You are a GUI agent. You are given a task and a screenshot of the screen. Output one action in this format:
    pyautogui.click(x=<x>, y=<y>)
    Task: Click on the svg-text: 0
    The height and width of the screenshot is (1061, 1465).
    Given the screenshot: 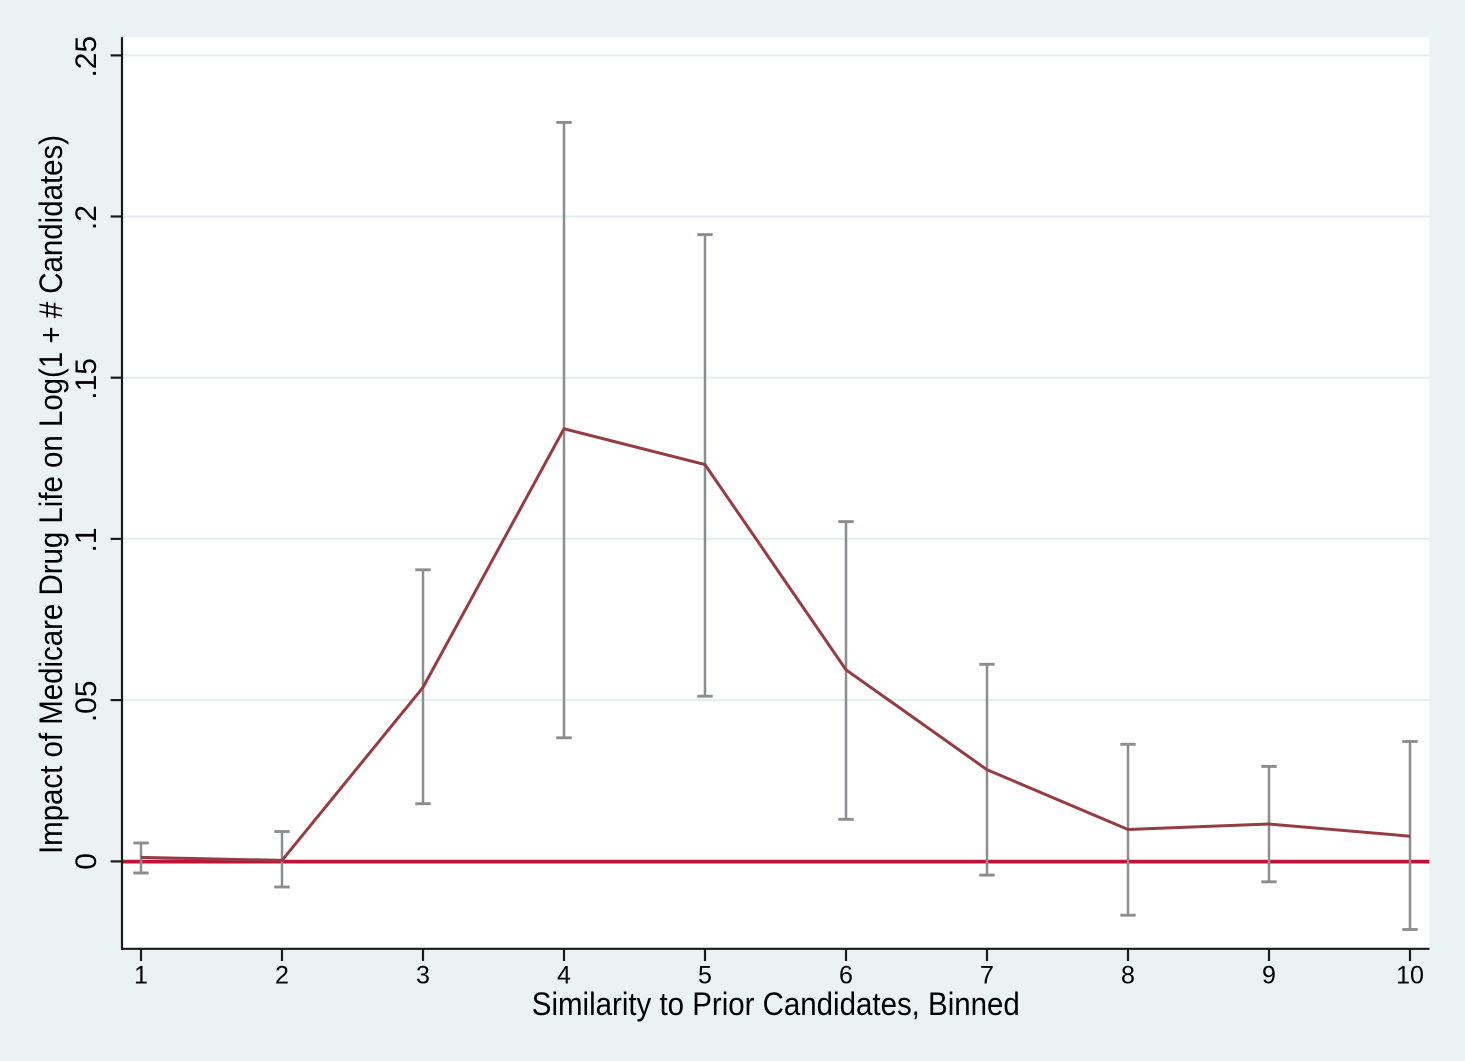 What is the action you would take?
    pyautogui.click(x=86, y=861)
    